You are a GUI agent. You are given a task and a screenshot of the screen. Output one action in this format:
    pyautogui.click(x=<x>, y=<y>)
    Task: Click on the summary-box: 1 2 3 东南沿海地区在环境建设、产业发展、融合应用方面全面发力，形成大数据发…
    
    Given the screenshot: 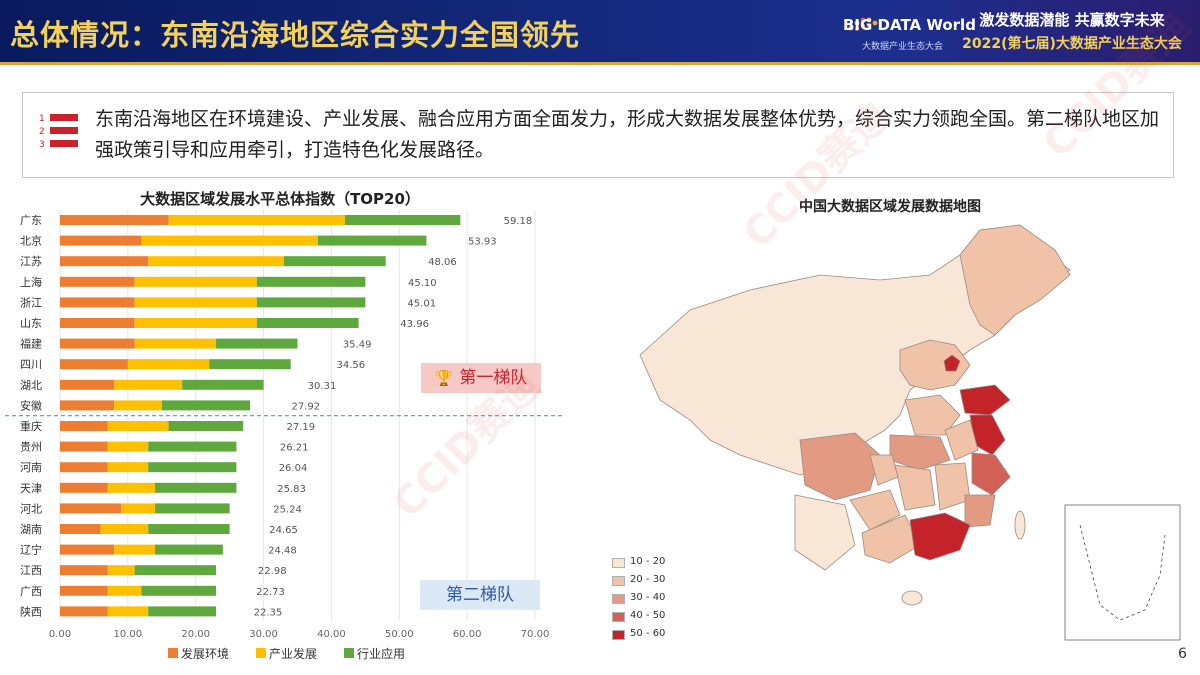 What is the action you would take?
    pyautogui.click(x=598, y=135)
    